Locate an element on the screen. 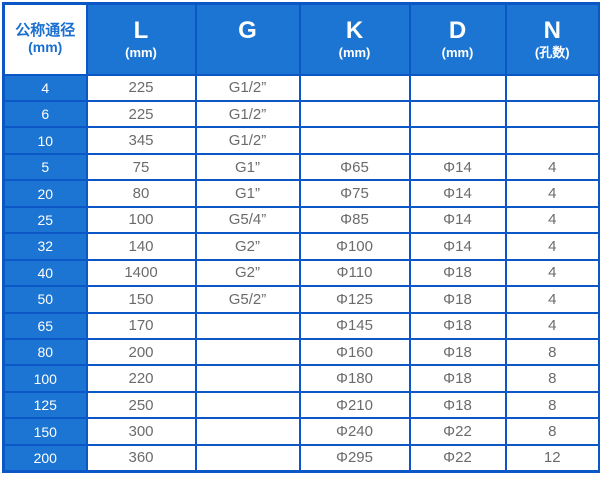  table-row: 80 200 Φ160 Φ18 8 is located at coordinates (301, 352).